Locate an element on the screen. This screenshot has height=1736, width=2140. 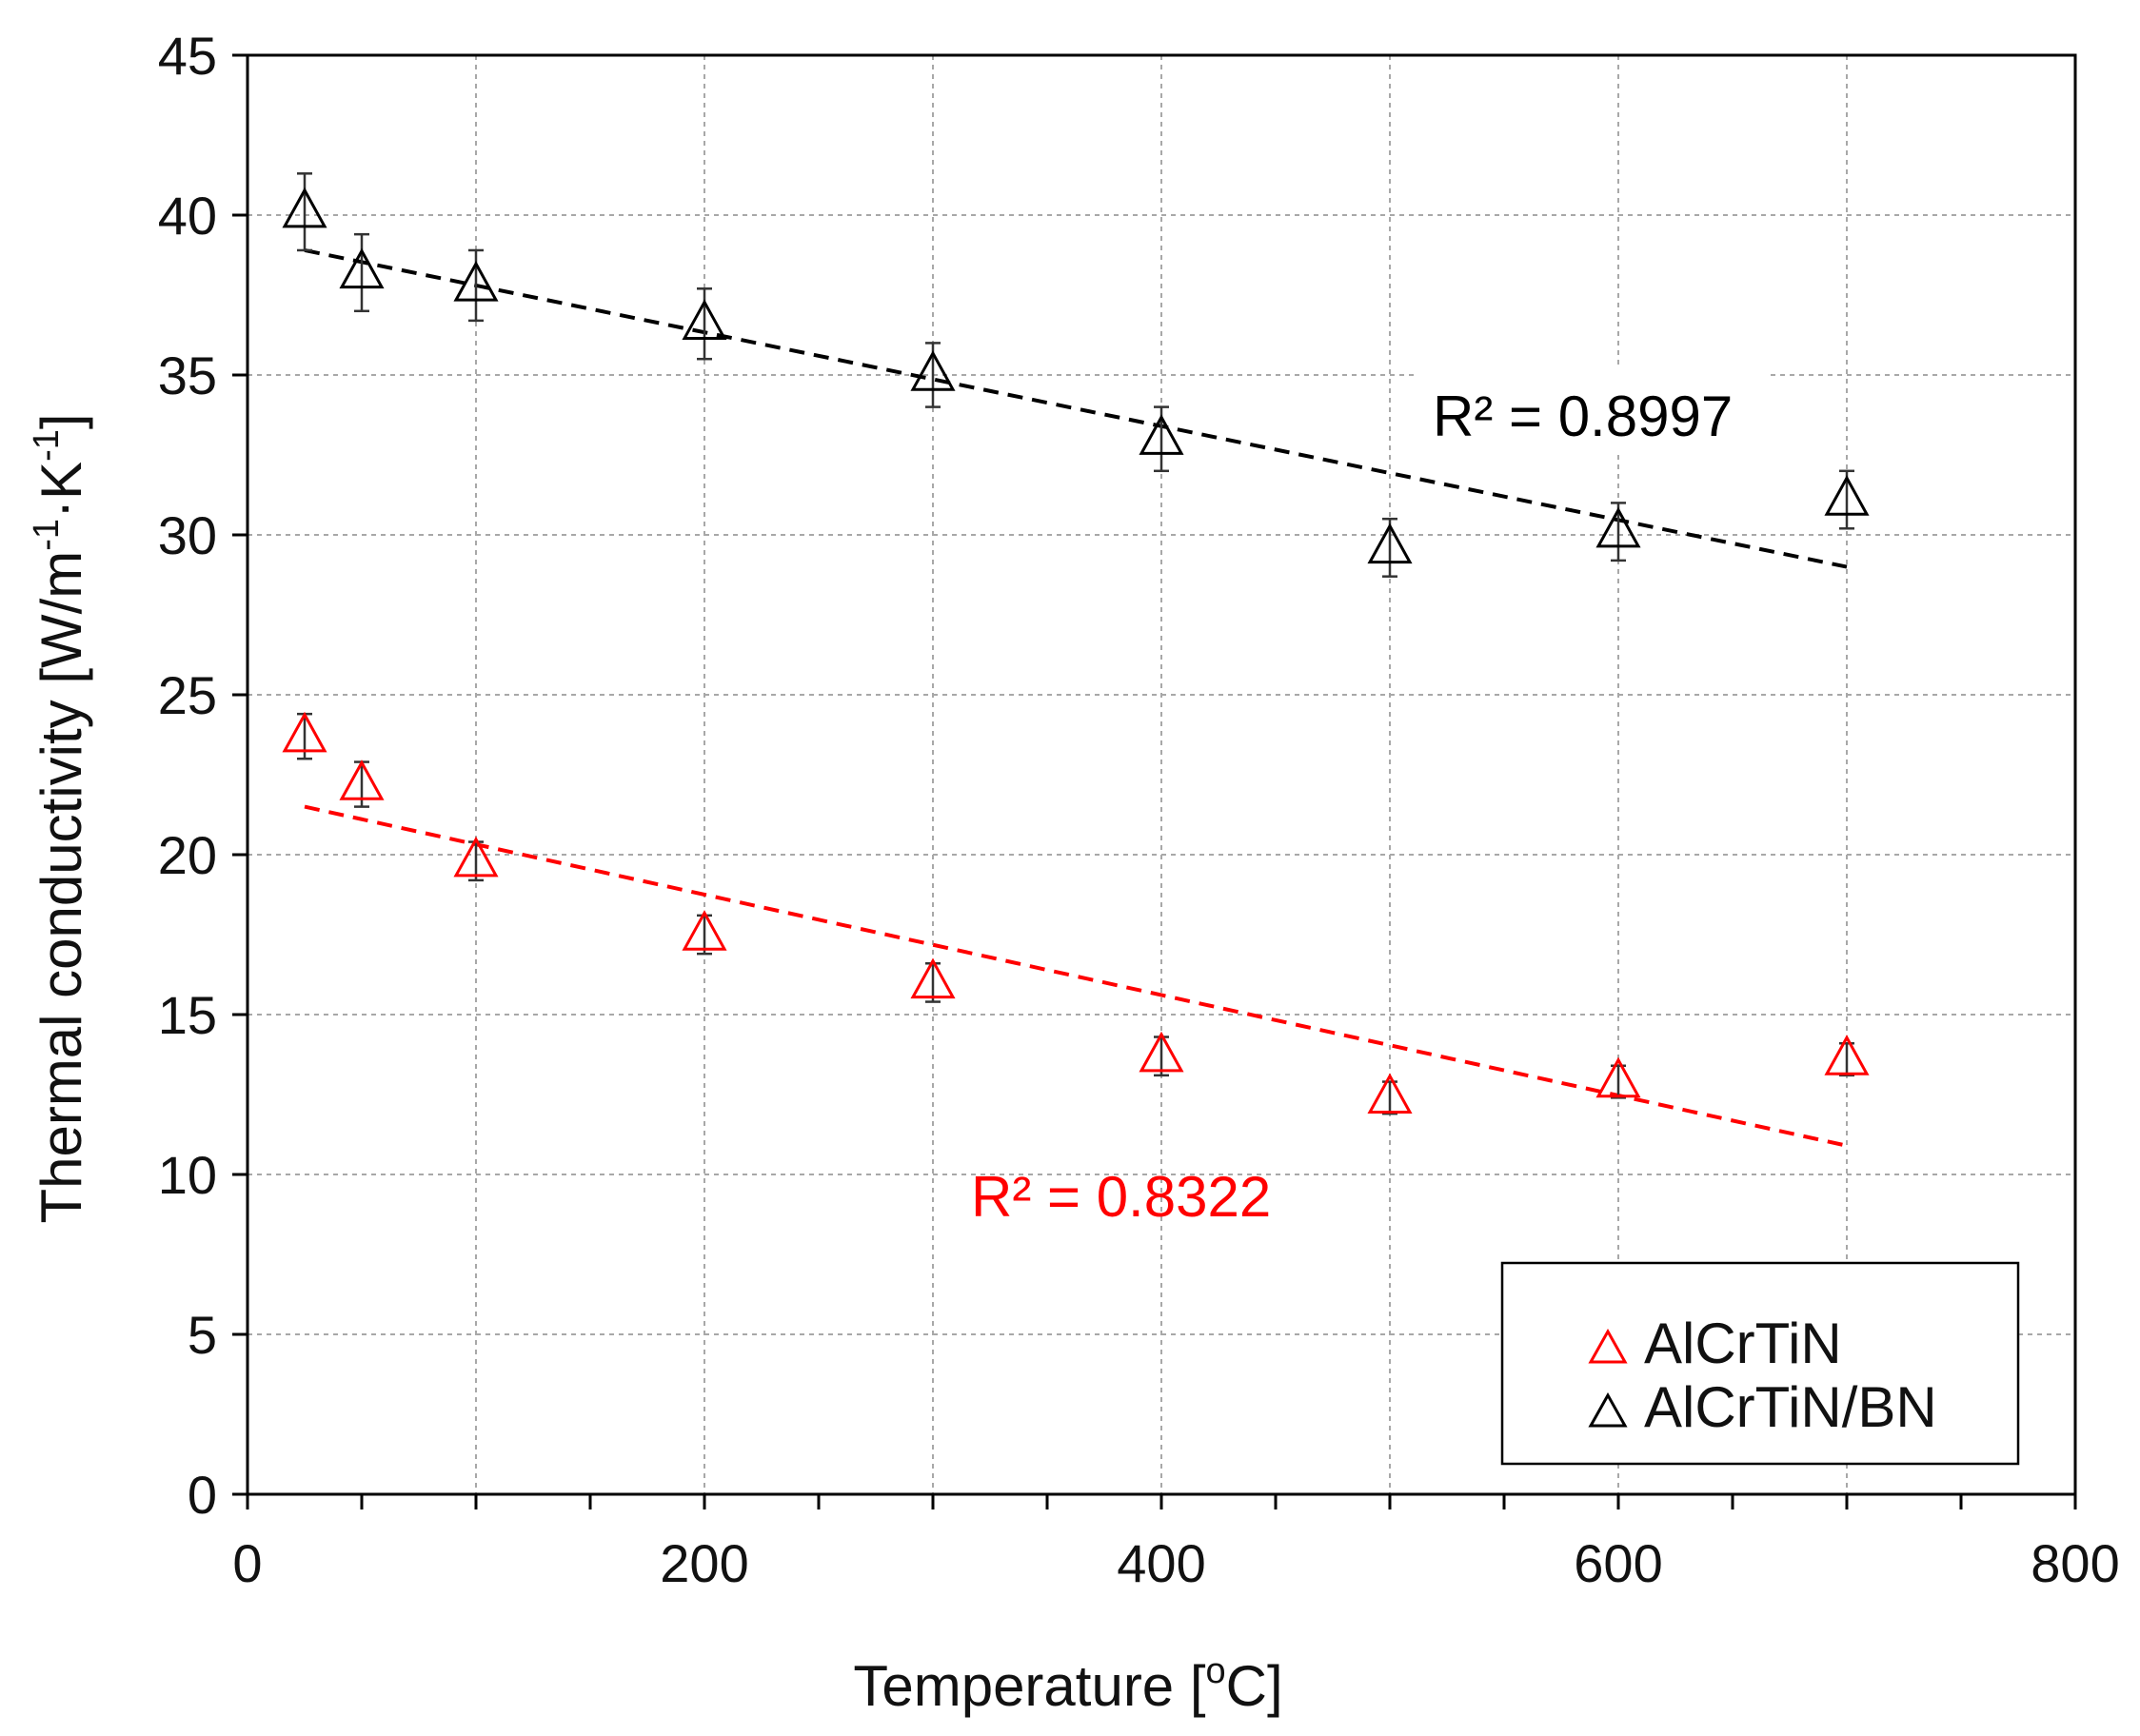
x-axis-title: Temperature [oC] is located at coordinates (1067, 1684).